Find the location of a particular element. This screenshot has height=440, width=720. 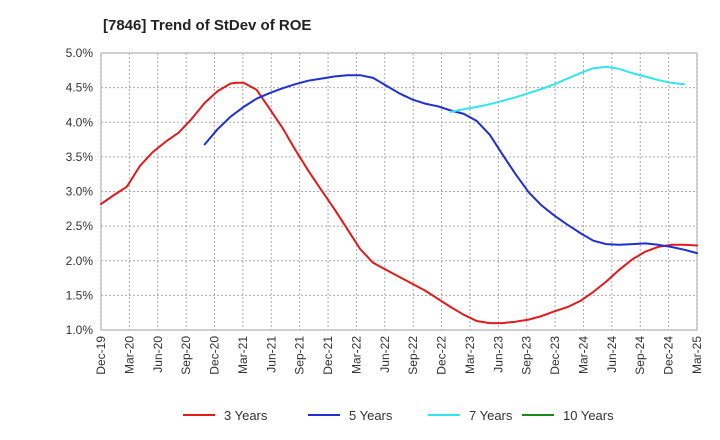

legend-label: 10 Years is located at coordinates (588, 415).